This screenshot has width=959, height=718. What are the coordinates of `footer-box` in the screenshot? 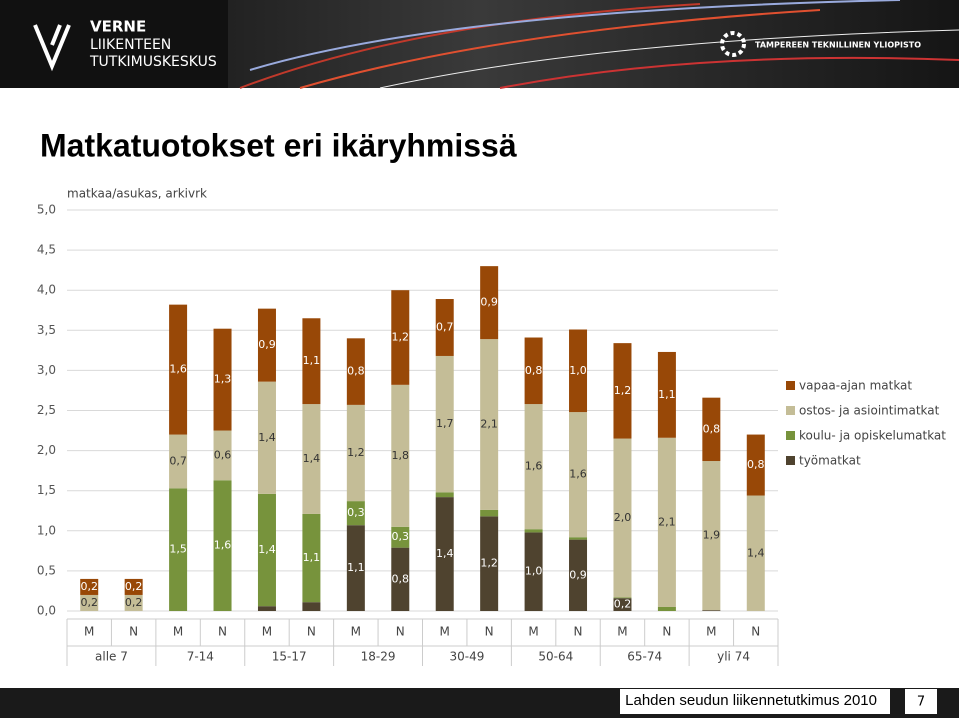 It's located at (755, 701).